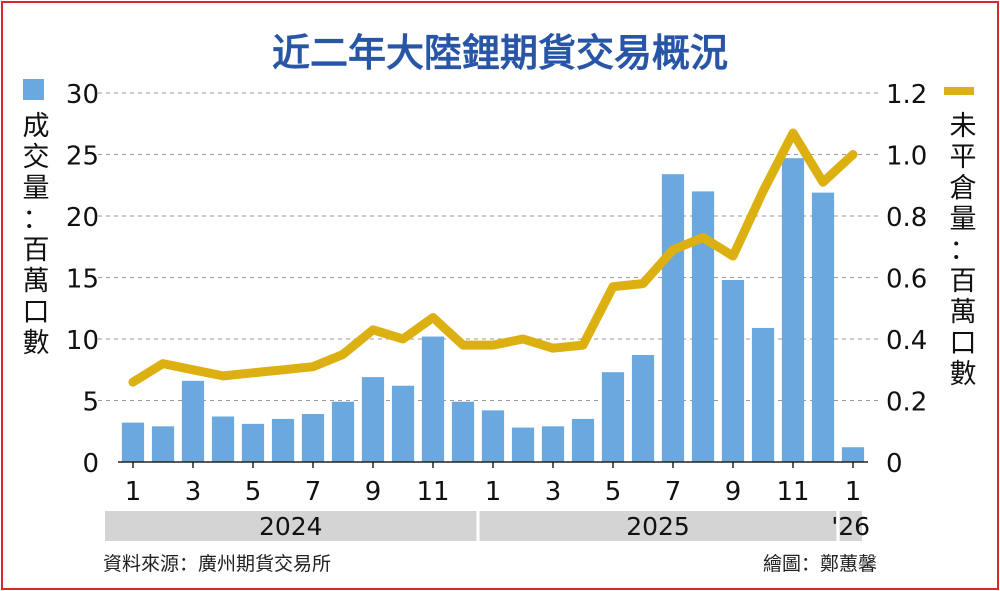 The height and width of the screenshot is (591, 1000). Describe the element at coordinates (33, 89) in the screenshot. I see `bar-legend-swatch` at that location.